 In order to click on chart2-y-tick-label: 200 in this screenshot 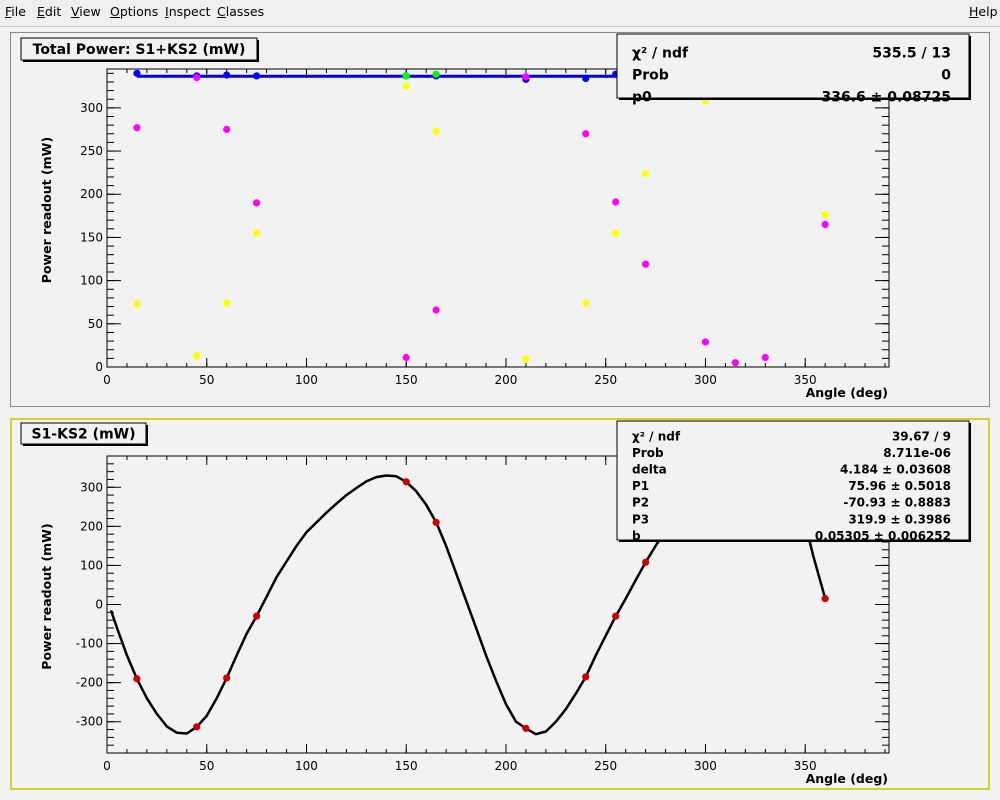, I will do `click(91, 526)`.